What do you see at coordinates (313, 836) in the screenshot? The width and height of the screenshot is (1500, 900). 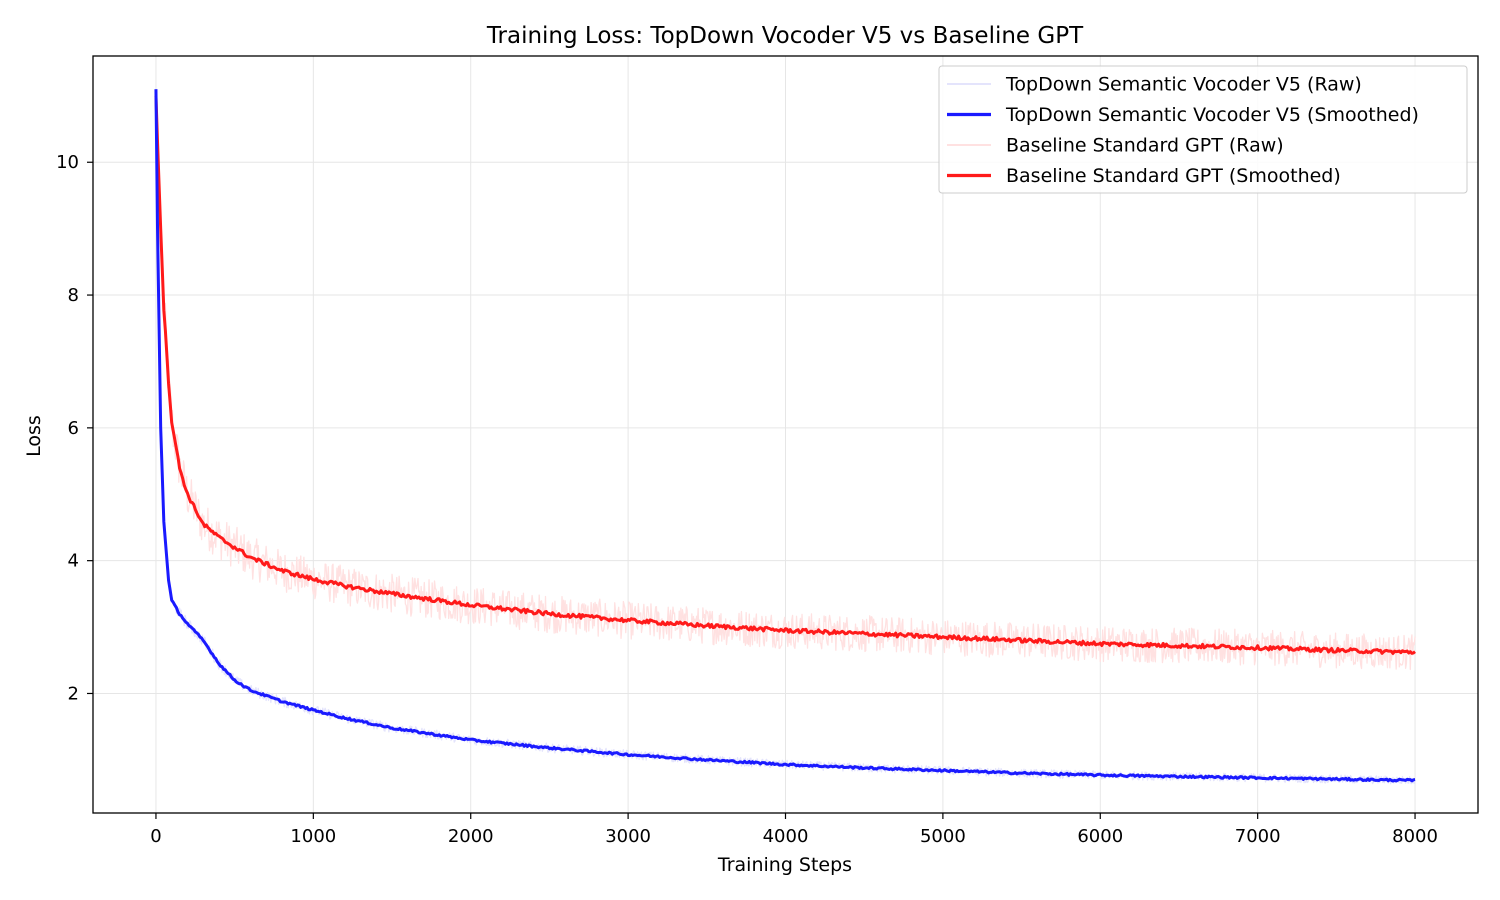 I see `x-tick-label: 1000` at bounding box center [313, 836].